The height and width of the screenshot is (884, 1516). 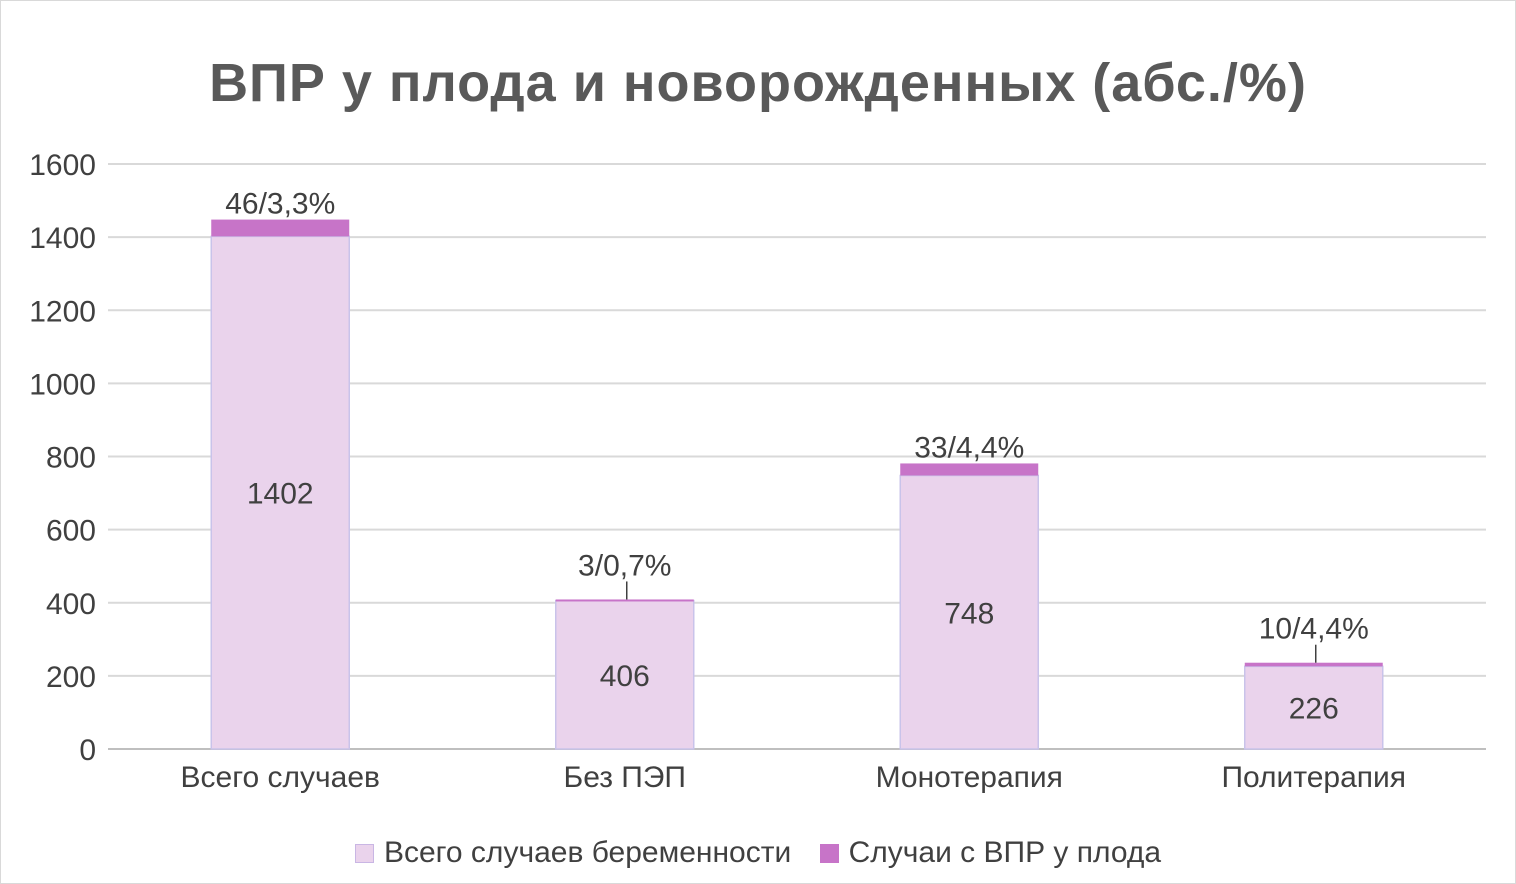 What do you see at coordinates (1313, 777) in the screenshot?
I see `x-category-label-3: Политерапия` at bounding box center [1313, 777].